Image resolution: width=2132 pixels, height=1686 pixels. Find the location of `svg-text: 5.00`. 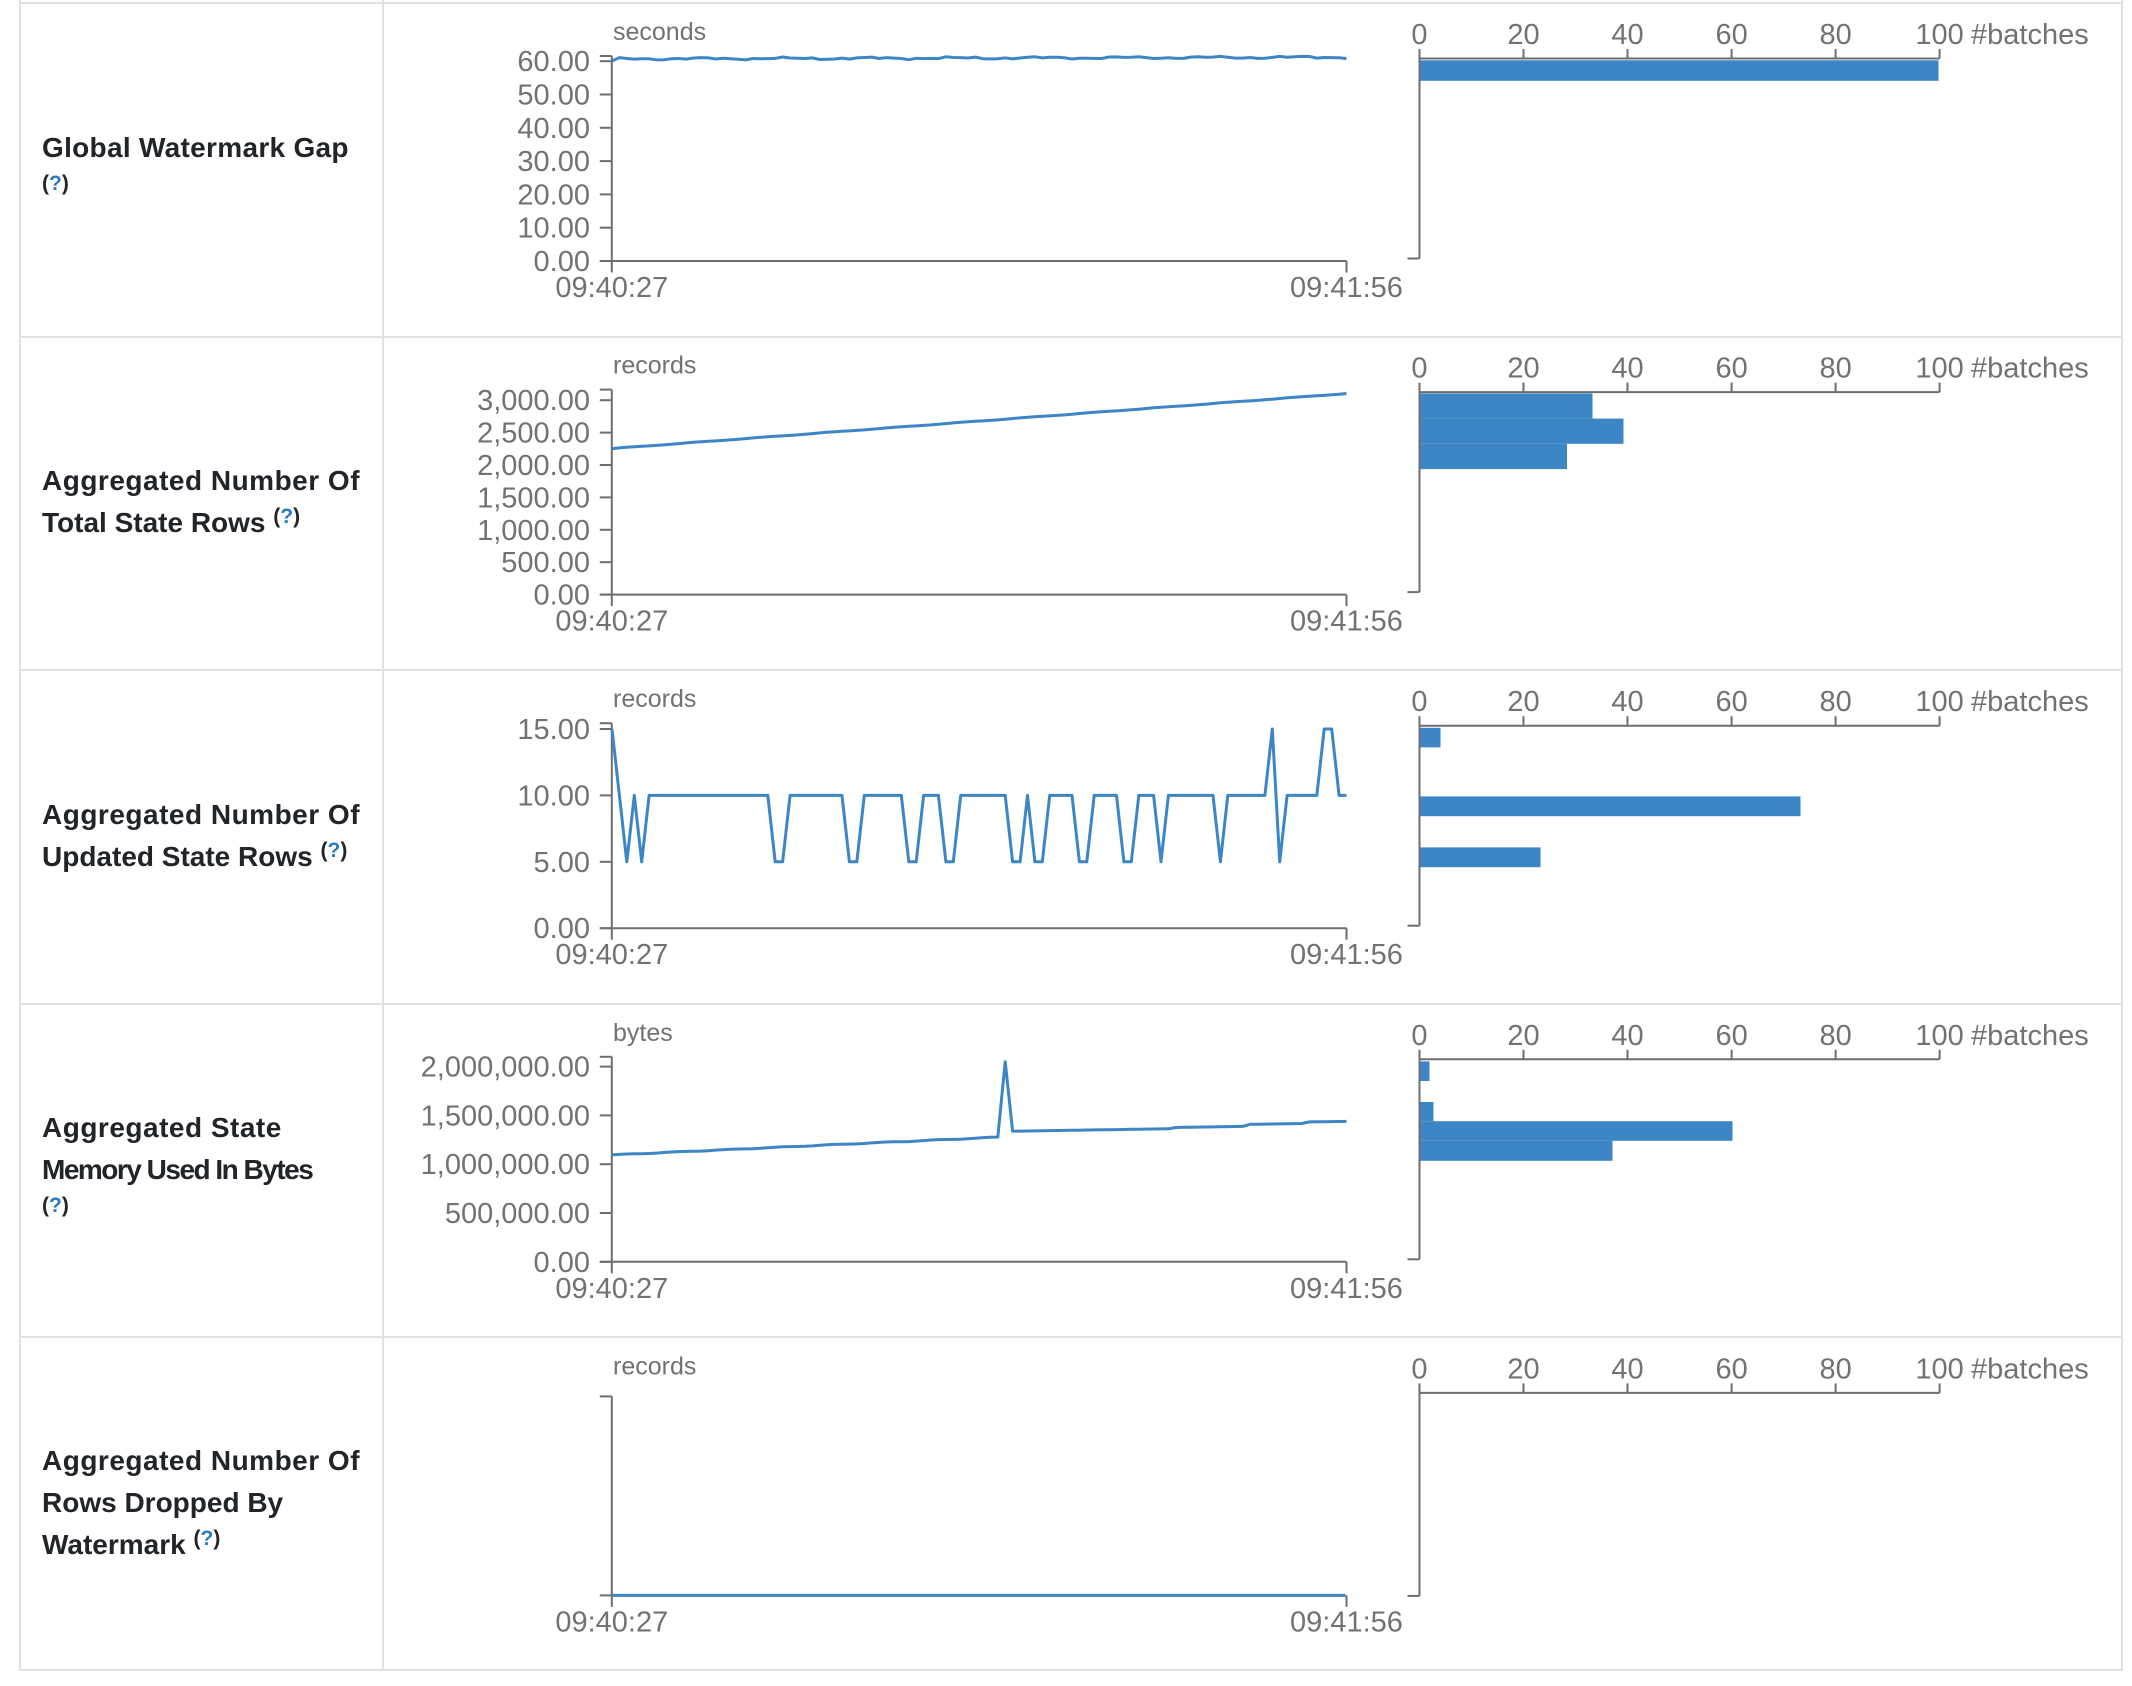

svg-text: 5.00 is located at coordinates (562, 863).